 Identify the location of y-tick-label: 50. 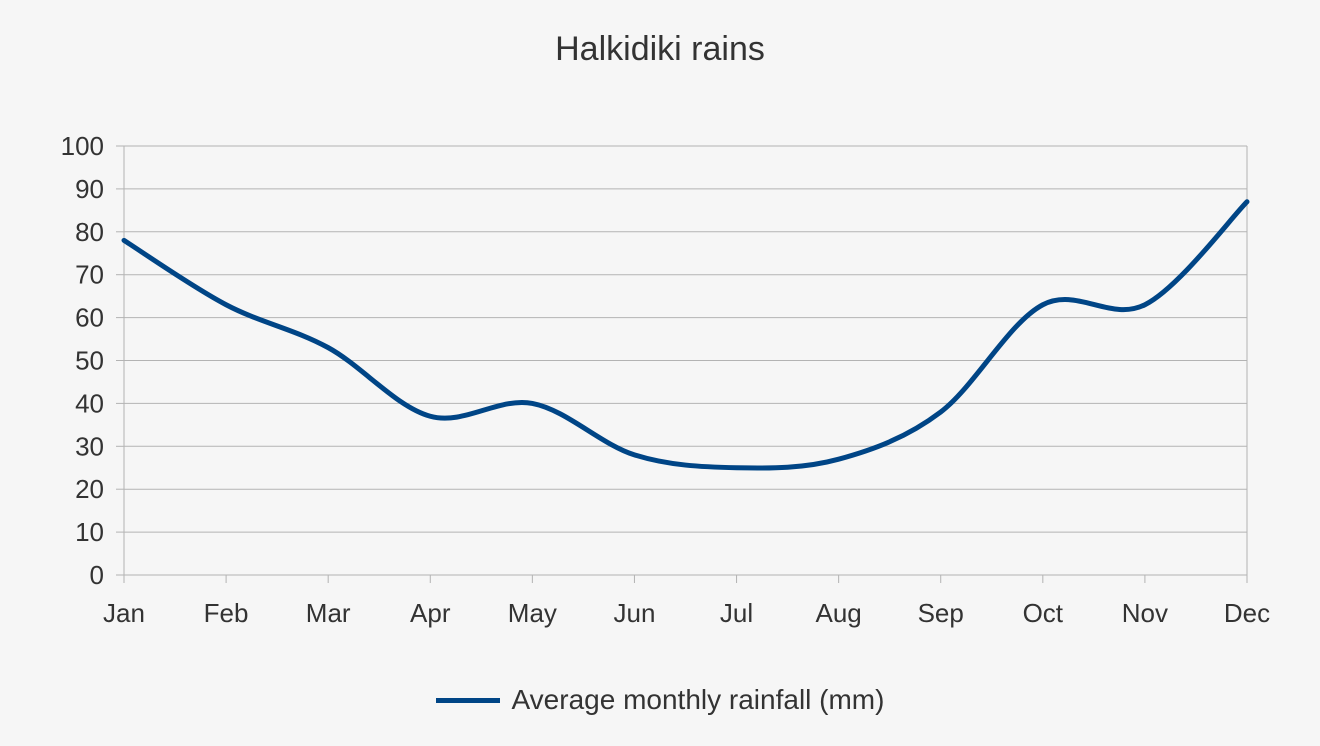
(89, 361).